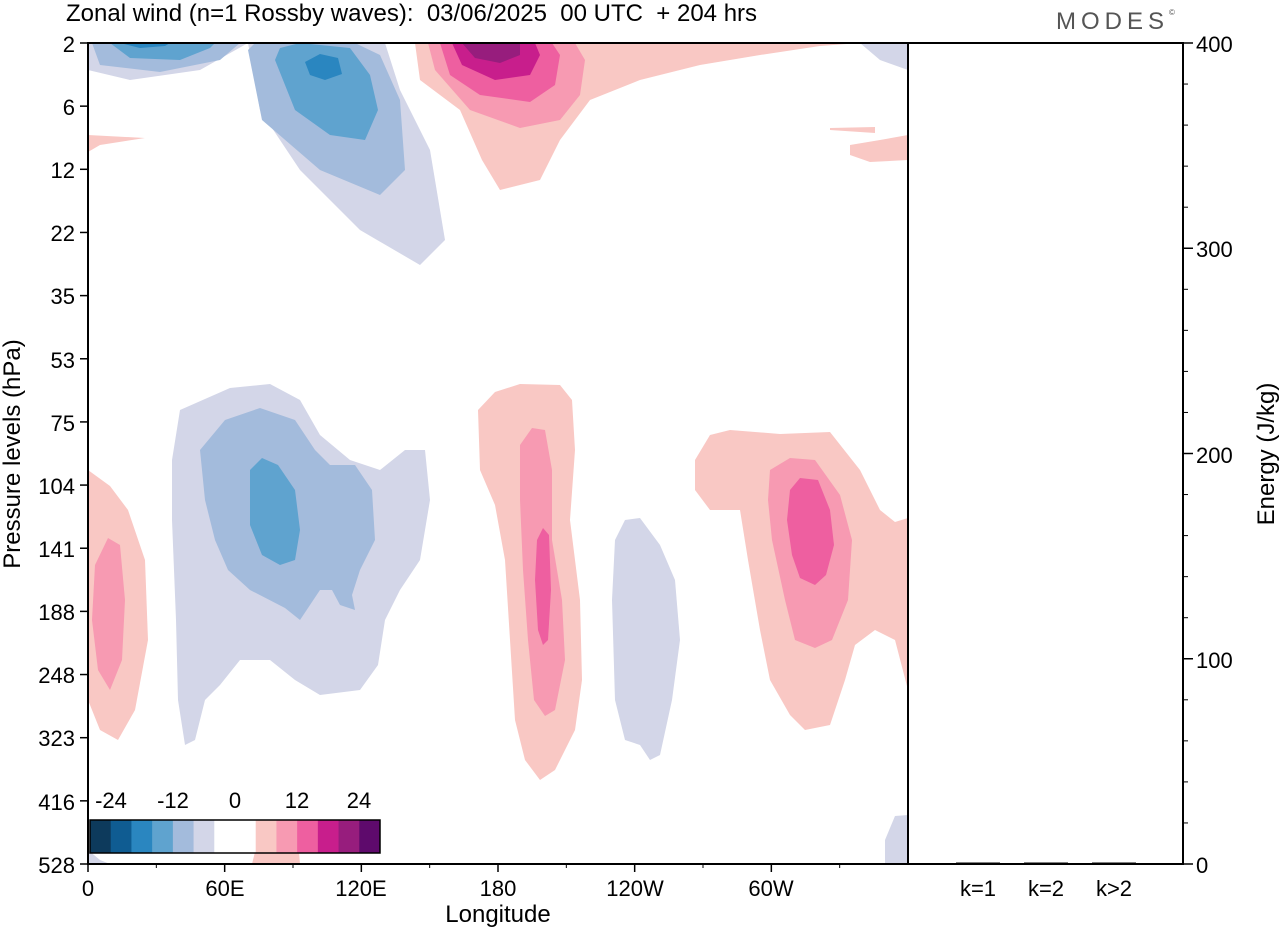 The width and height of the screenshot is (1280, 930). I want to click on colorbar-labels: -24 -12 0 12 24, so click(233, 800).